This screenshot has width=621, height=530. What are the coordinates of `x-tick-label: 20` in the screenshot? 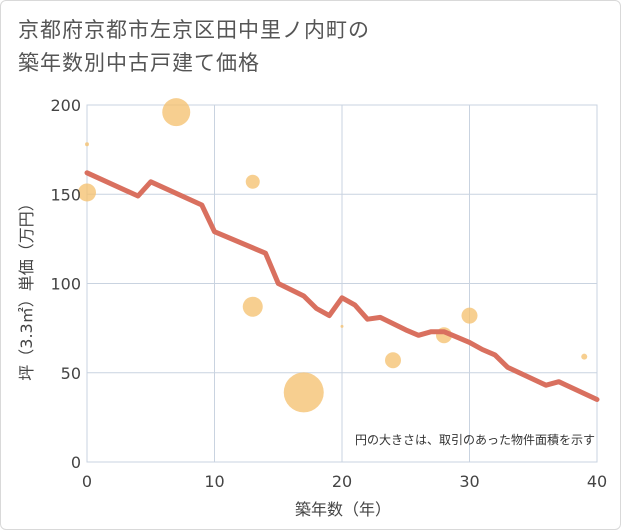 It's located at (342, 481).